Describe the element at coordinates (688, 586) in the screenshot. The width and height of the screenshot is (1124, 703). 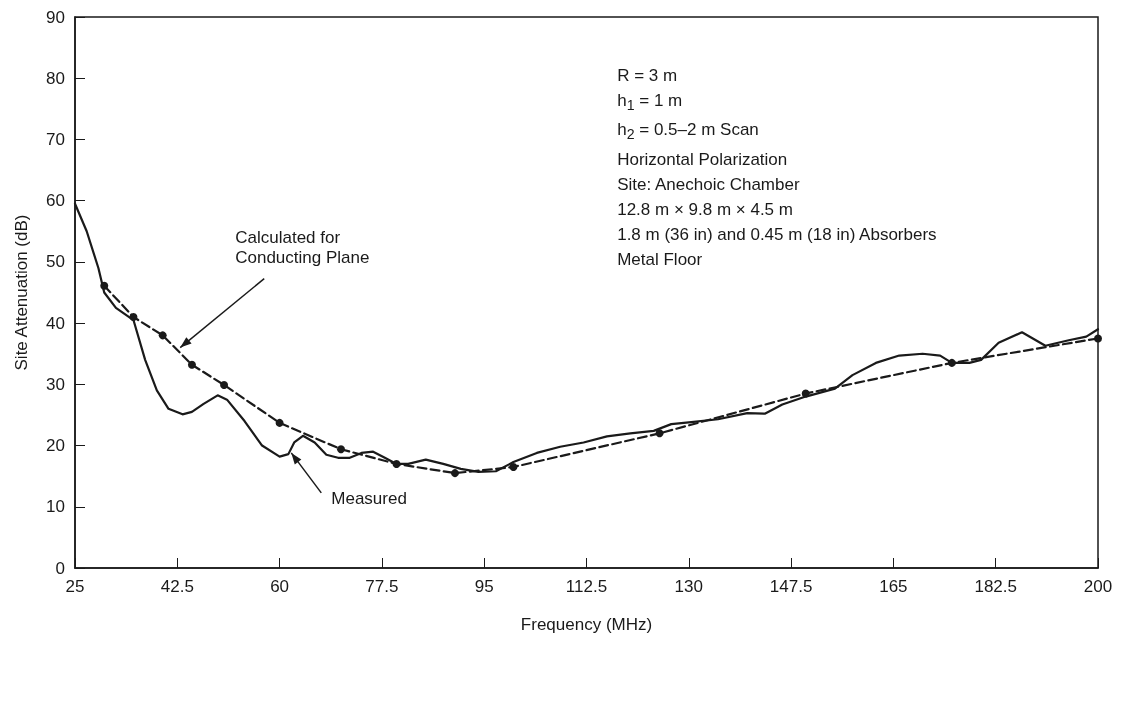
I see `x-tick-label: 130` at that location.